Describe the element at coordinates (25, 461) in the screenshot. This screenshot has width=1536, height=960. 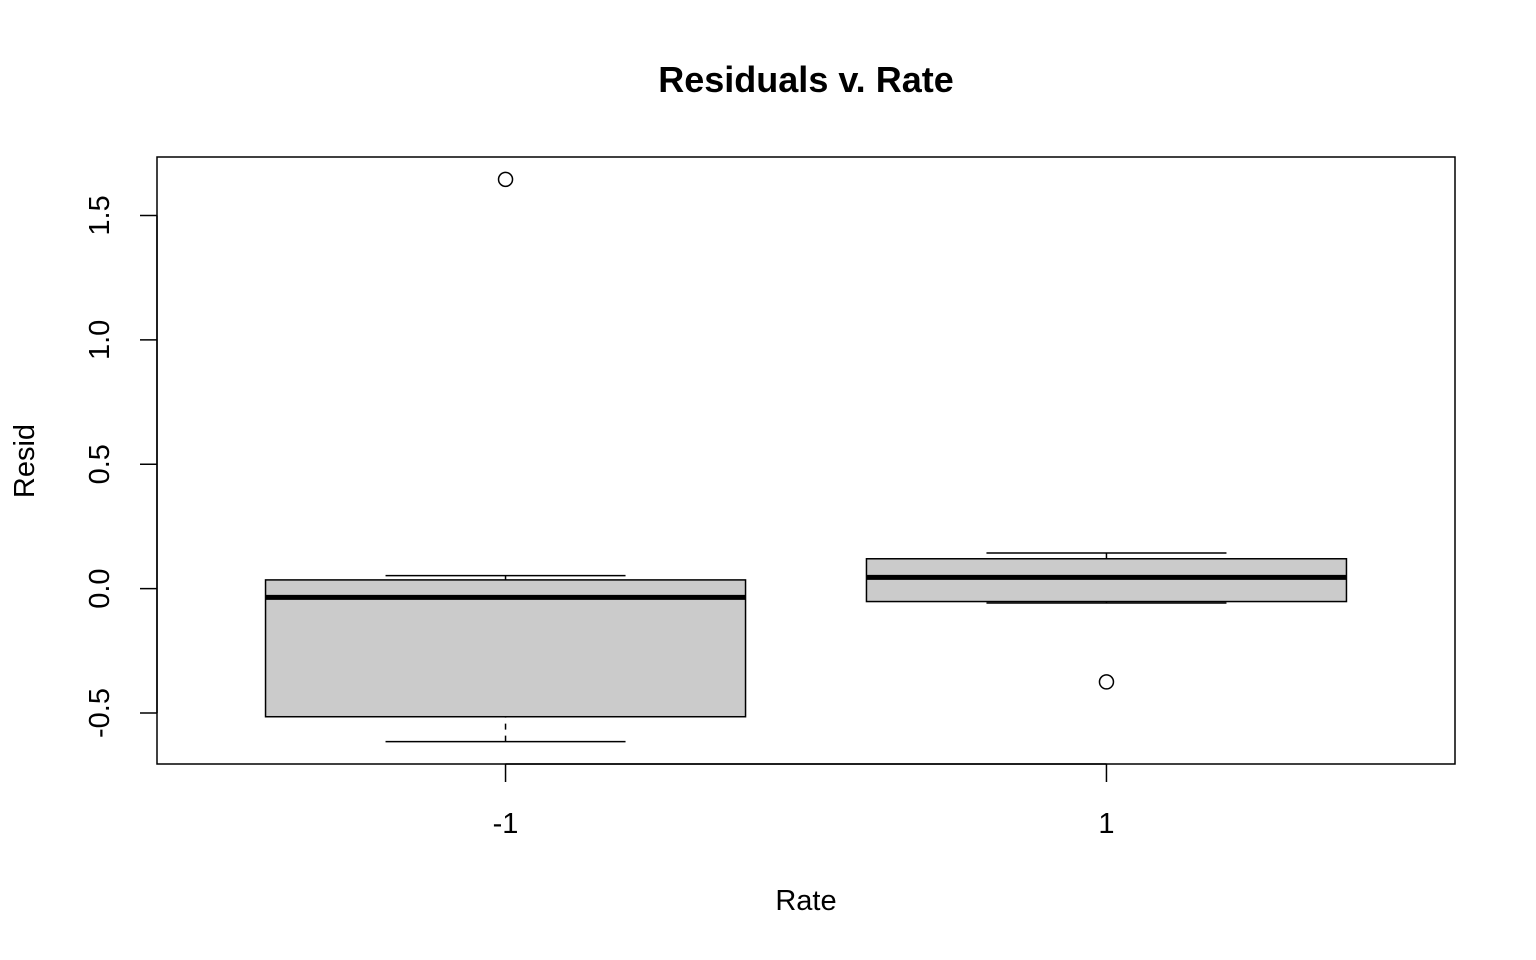
I see `y-axis-label: Resid` at that location.